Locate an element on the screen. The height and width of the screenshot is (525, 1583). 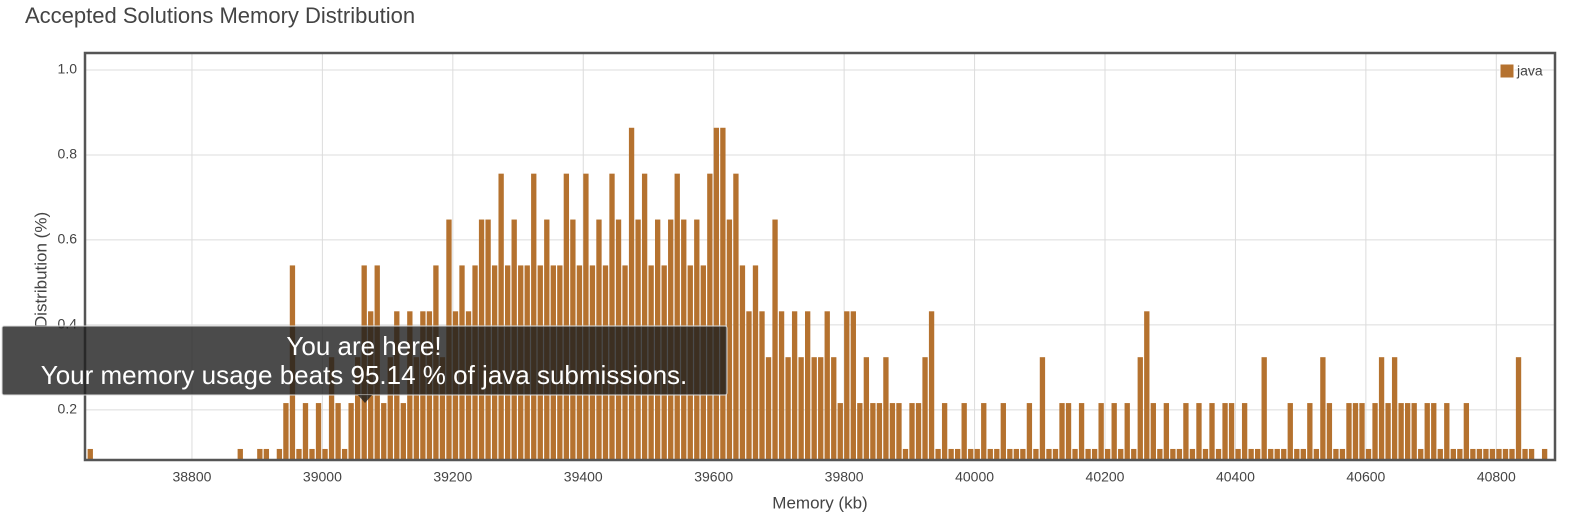
x-tick-label: 39600 is located at coordinates (713, 477).